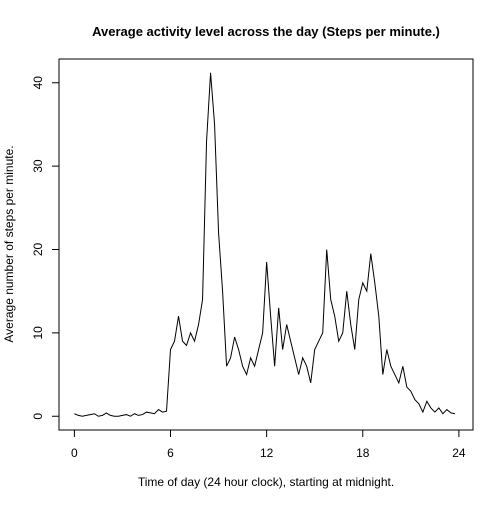 The width and height of the screenshot is (504, 509). I want to click on x-tick-label: 6, so click(170, 453).